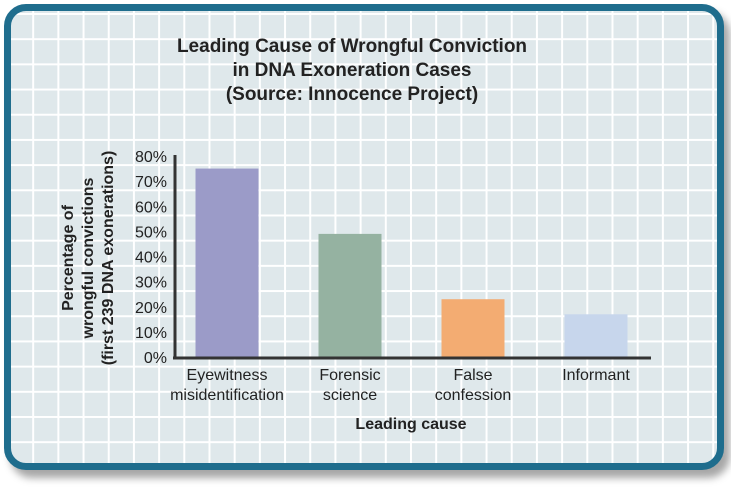  What do you see at coordinates (349, 375) in the screenshot?
I see `x-category-label: Forensic` at bounding box center [349, 375].